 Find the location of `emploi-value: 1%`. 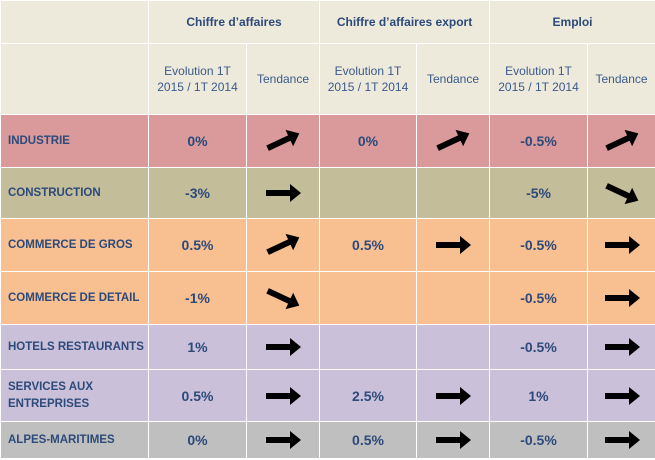

emploi-value: 1% is located at coordinates (539, 395).